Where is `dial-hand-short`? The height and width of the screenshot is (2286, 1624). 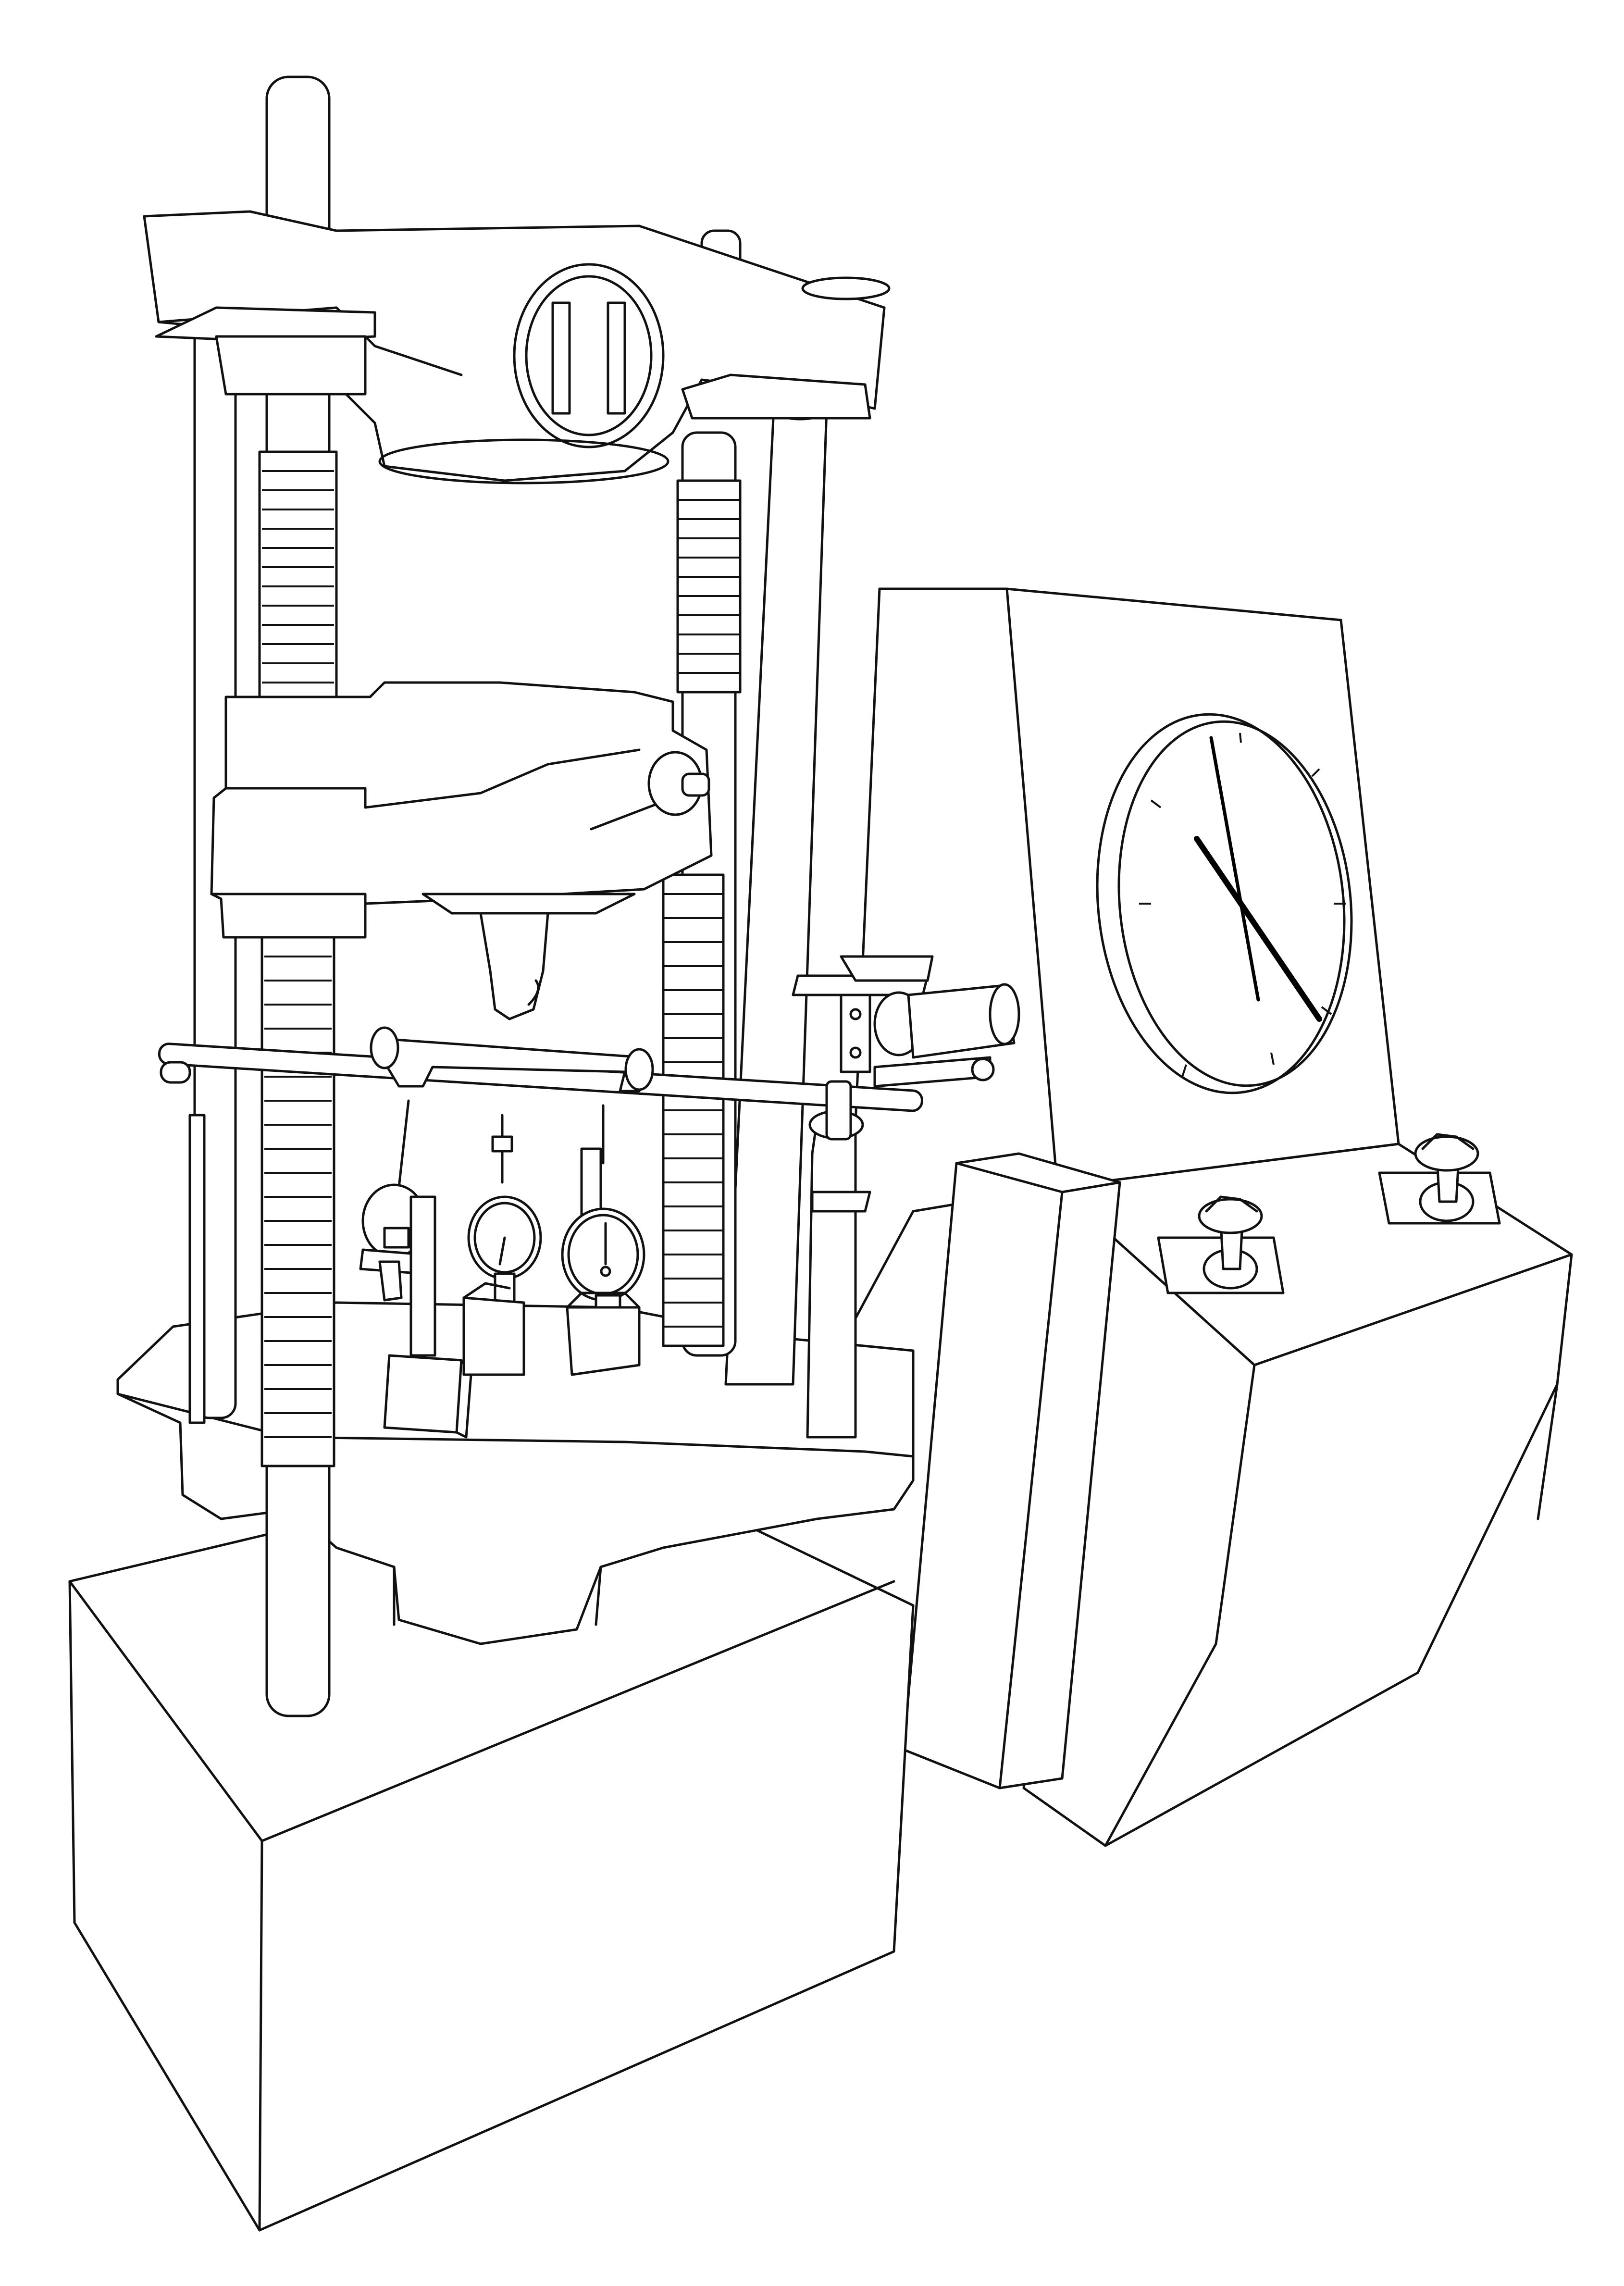
dial-hand-short is located at coordinates (1258, 929).